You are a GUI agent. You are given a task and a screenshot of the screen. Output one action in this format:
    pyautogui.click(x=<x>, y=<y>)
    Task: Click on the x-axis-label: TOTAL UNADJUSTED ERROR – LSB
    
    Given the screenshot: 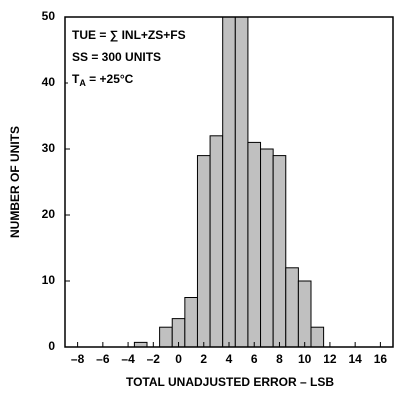 What is the action you would take?
    pyautogui.click(x=230, y=382)
    